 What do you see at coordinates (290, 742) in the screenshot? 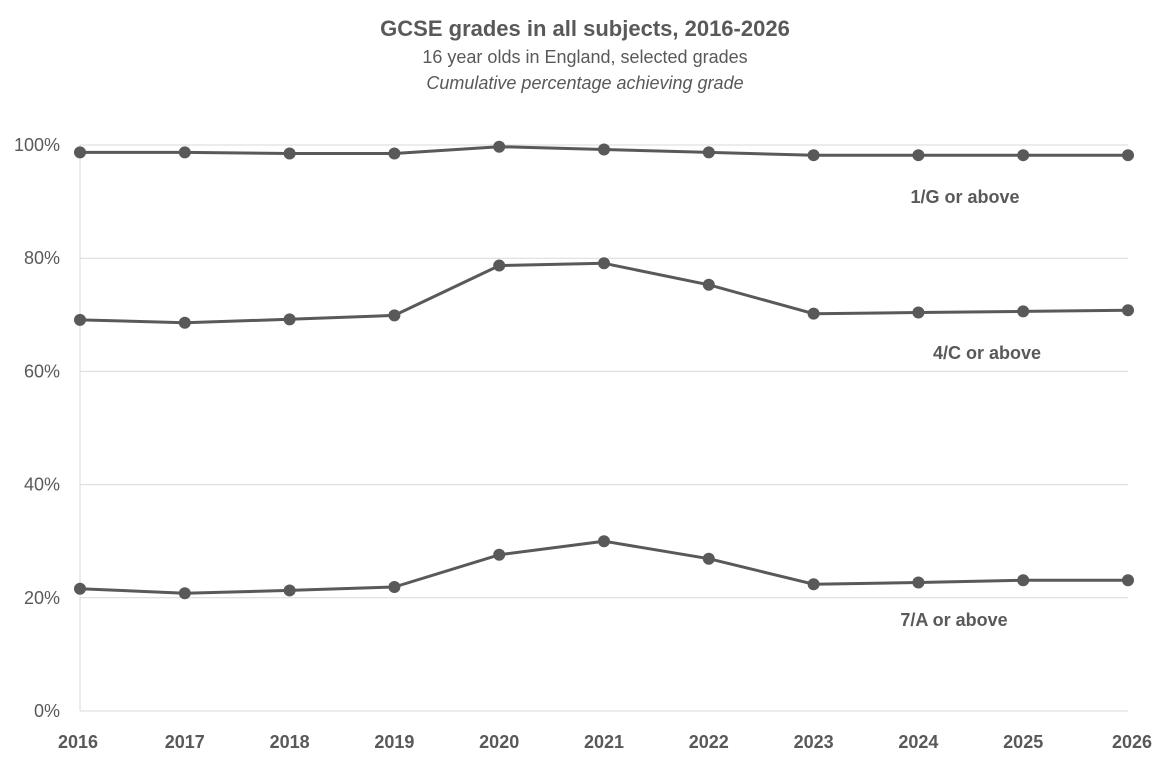
I see `x-tick-label-2018: 2018` at bounding box center [290, 742].